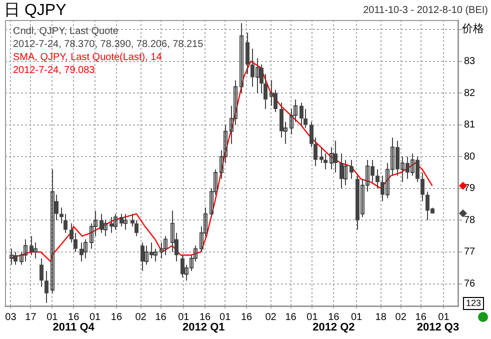 The height and width of the screenshot is (339, 491). I want to click on chart-title: 日 QJPY, so click(35, 10).